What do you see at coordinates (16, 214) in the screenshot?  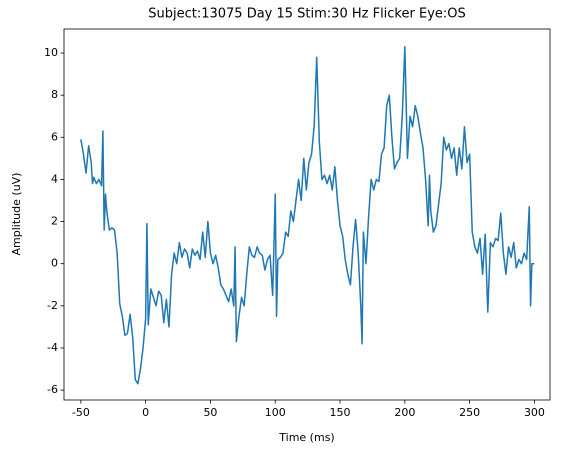 I see `y-axis-label: Amplitude (uV)` at bounding box center [16, 214].